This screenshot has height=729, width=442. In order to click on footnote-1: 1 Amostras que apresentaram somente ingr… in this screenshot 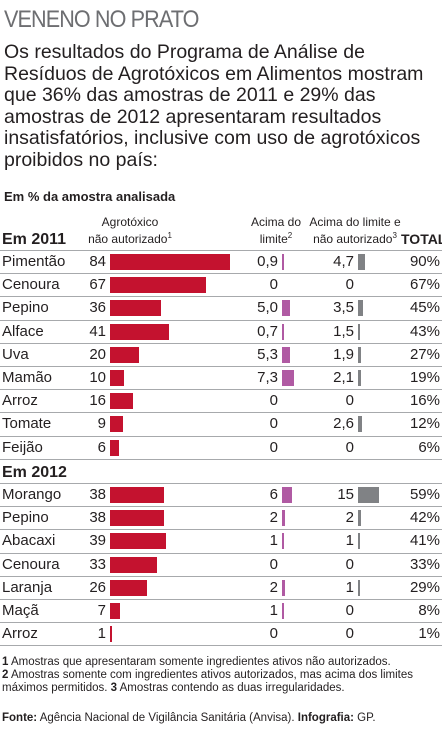, I will do `click(196, 662)`.